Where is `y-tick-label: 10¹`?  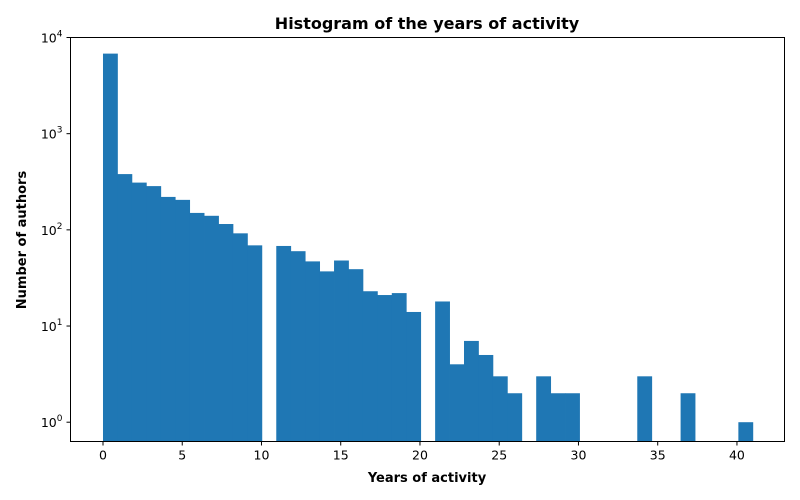 y-tick-label: 10¹ is located at coordinates (52, 326).